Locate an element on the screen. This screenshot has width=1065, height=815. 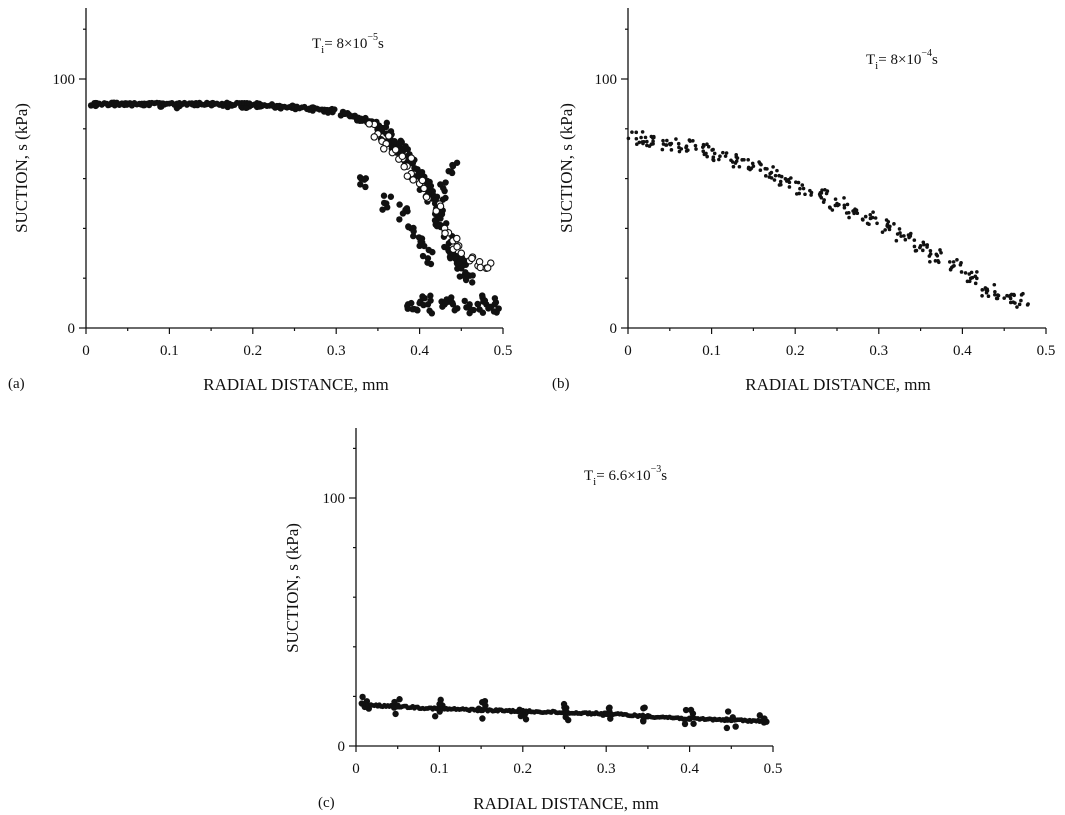
annot-suffix-c: s is located at coordinates (664, 476).